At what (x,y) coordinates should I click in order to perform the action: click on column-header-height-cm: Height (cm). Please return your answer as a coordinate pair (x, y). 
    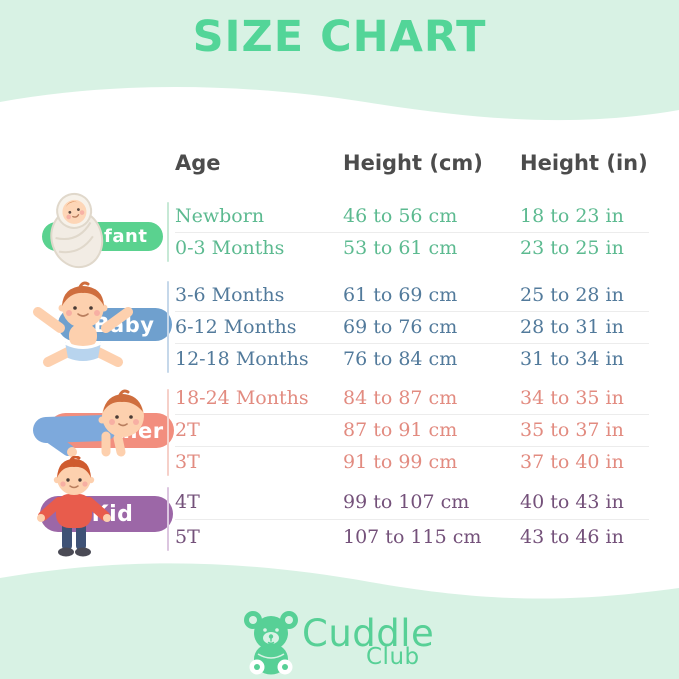
    Looking at the image, I should click on (413, 163).